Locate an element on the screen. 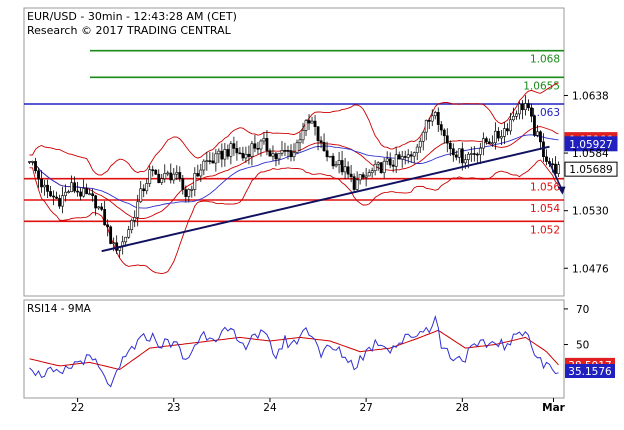 This screenshot has height=430, width=624. x-tick-label-0: 22 is located at coordinates (77, 408).